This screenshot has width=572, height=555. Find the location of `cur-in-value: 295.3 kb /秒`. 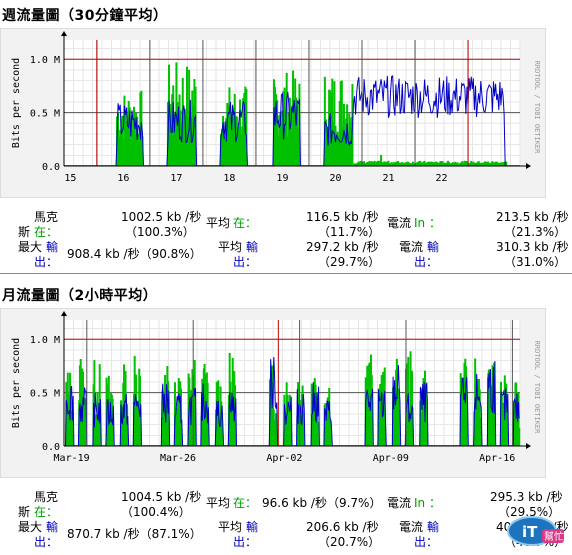

cur-in-value: 295.3 kb /秒 is located at coordinates (526, 497).